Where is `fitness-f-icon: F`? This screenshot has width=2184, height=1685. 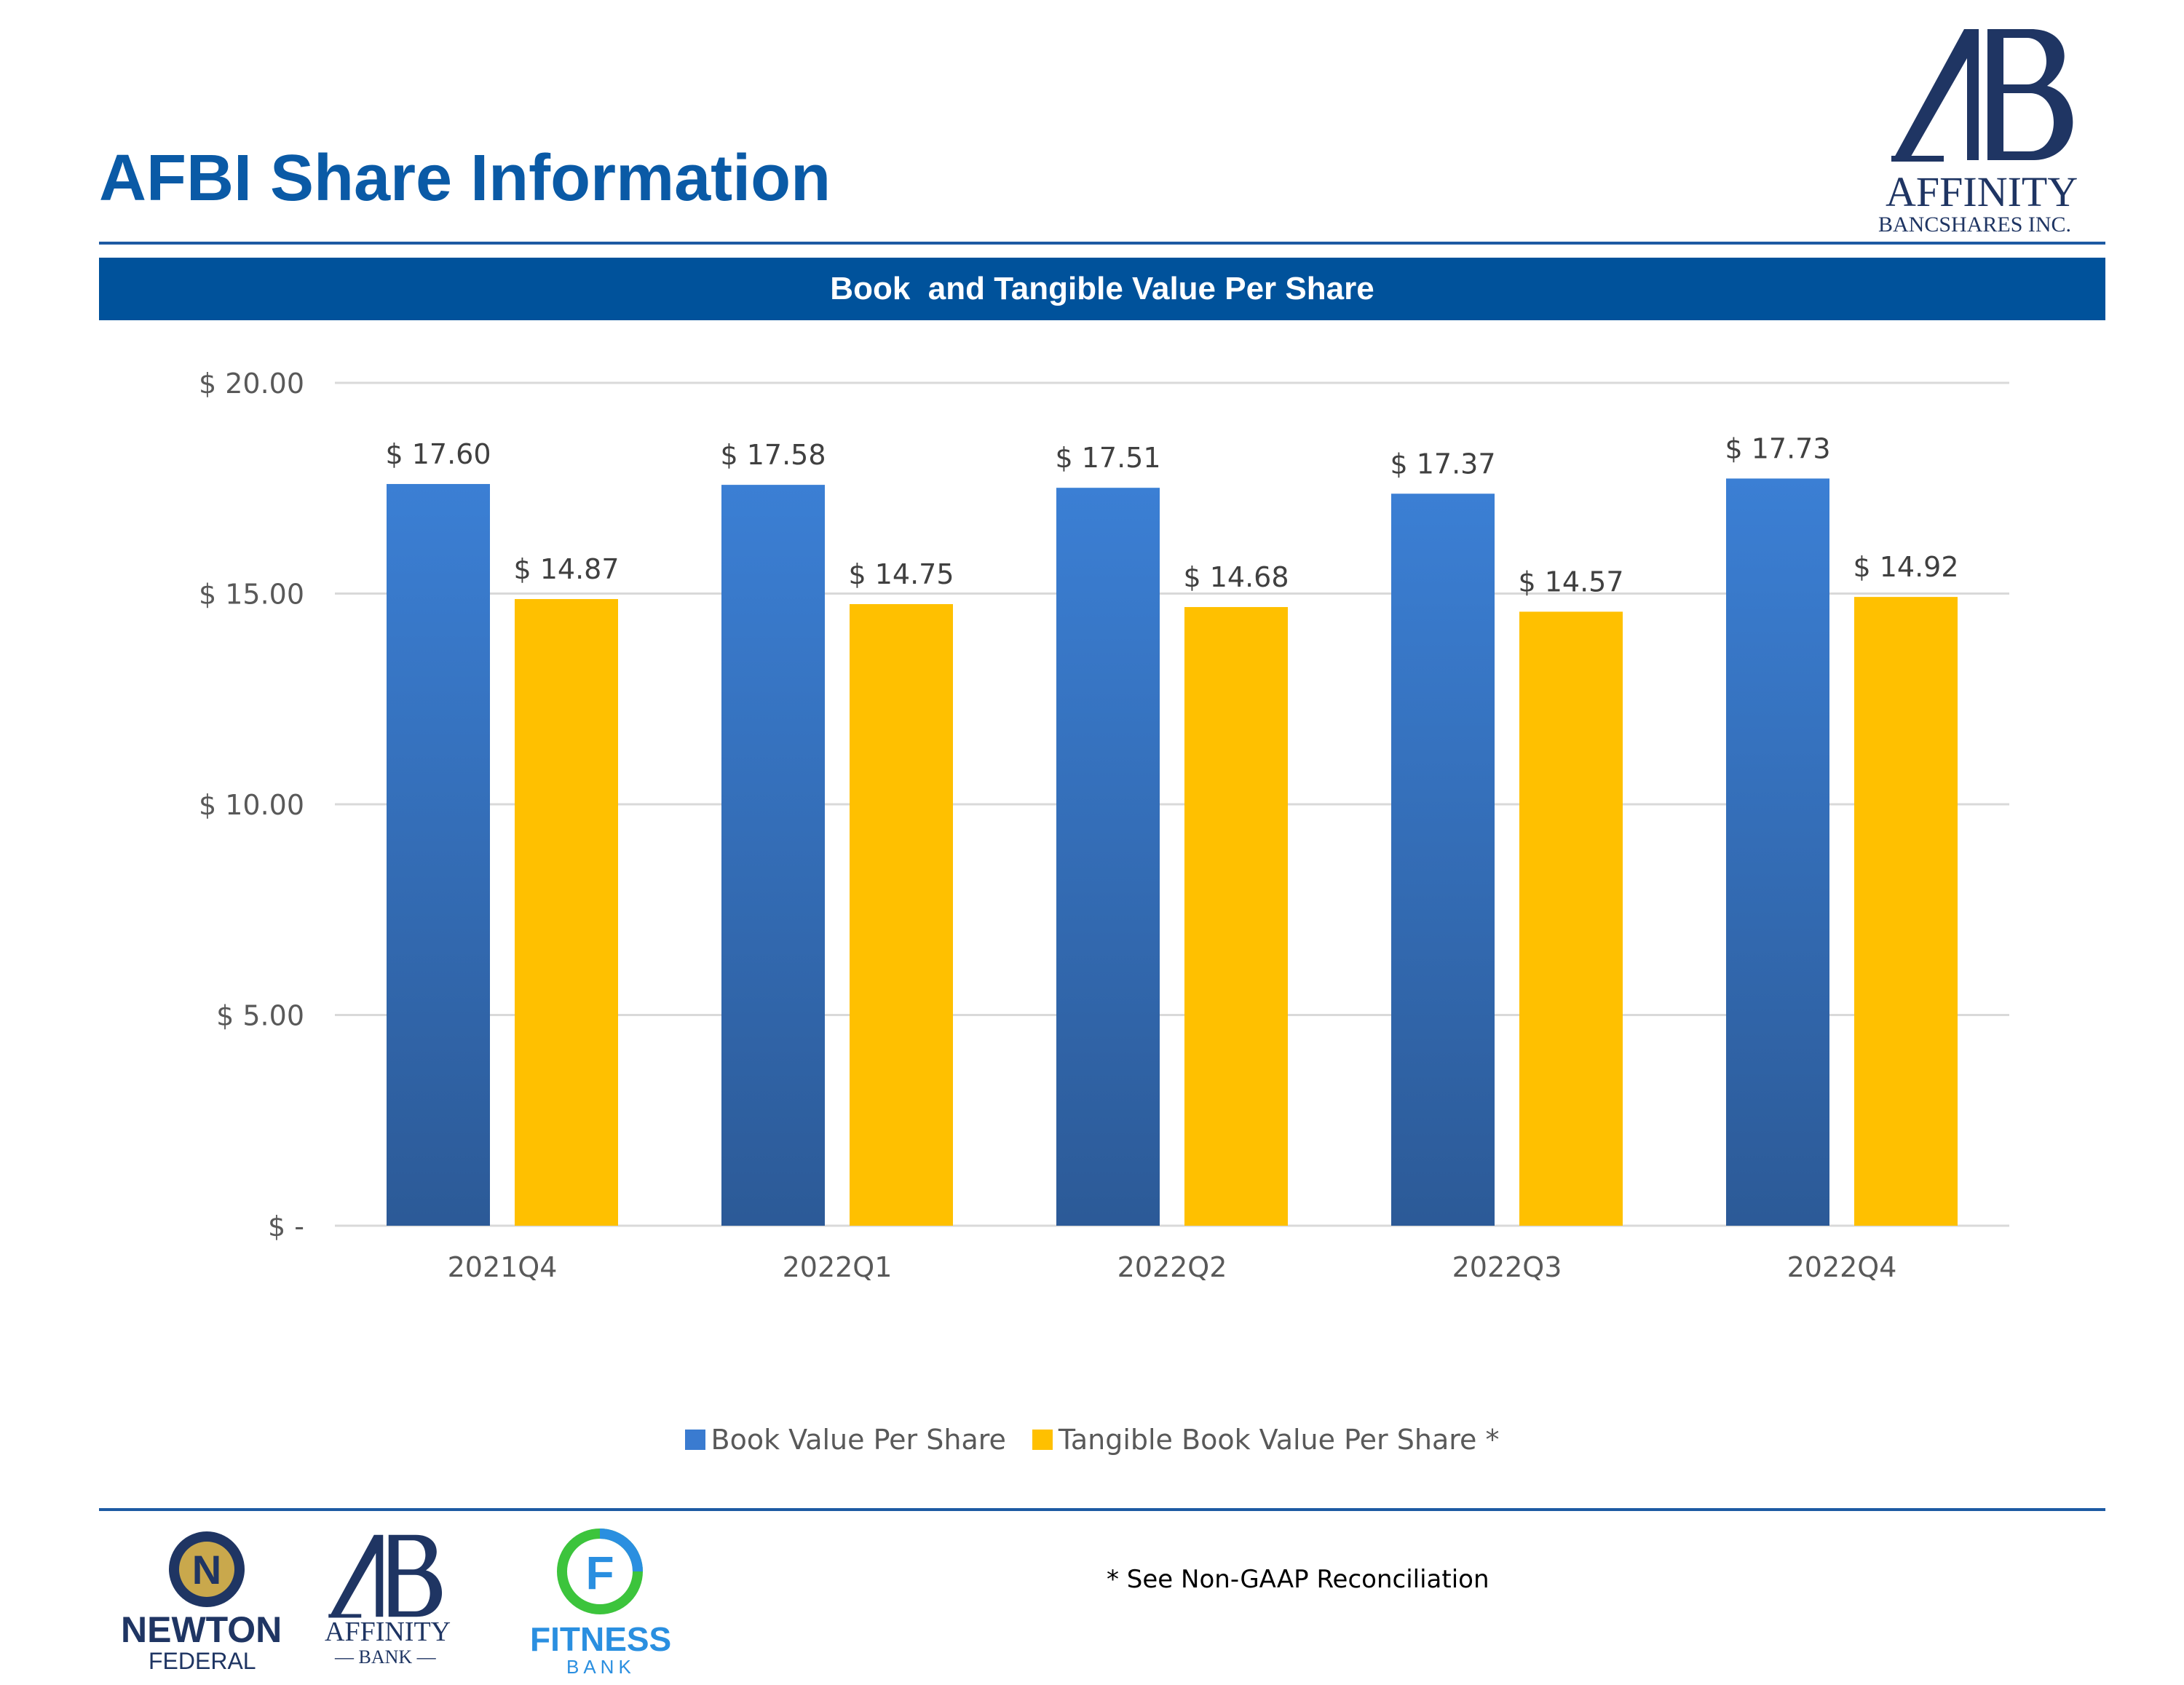 fitness-f-icon: F is located at coordinates (600, 1571).